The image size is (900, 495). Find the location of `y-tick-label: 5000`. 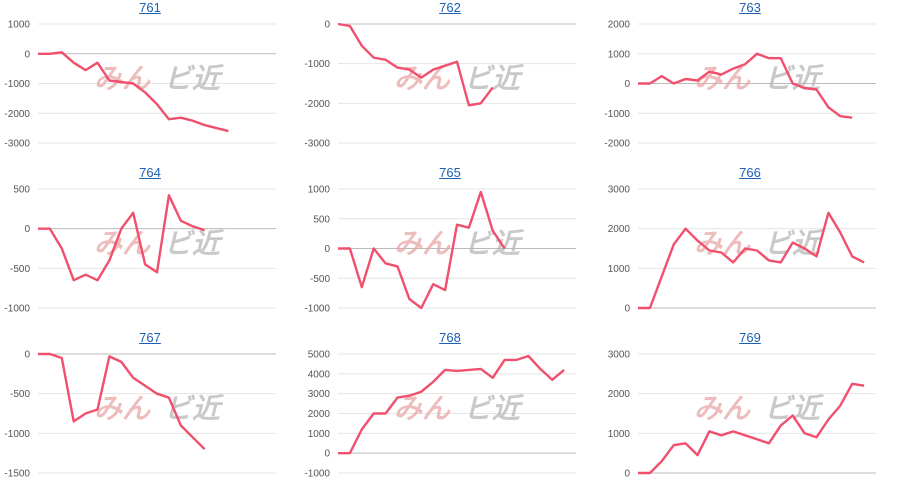

y-tick-label: 5000 is located at coordinates (319, 355).